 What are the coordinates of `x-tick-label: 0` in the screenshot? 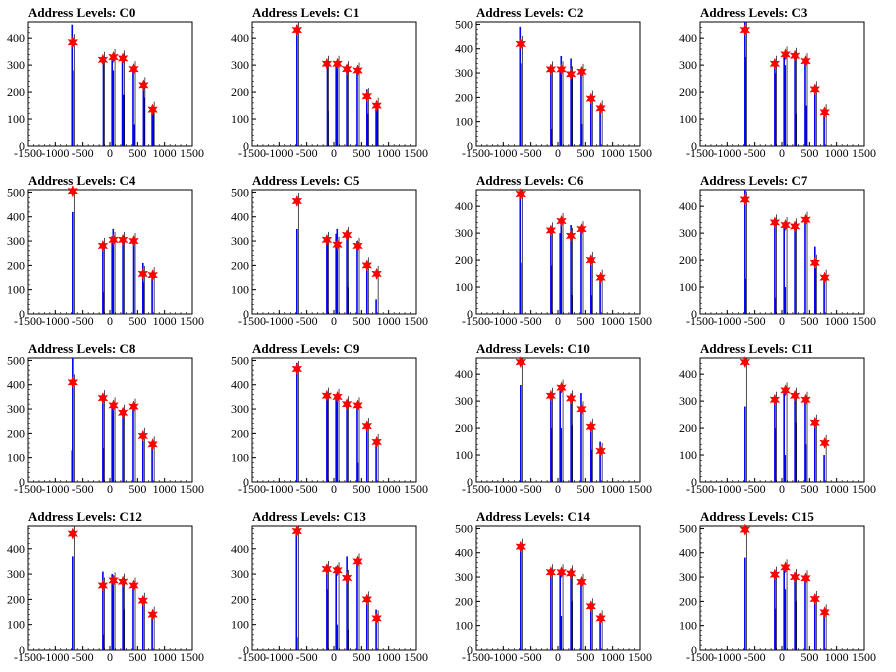 It's located at (110, 153).